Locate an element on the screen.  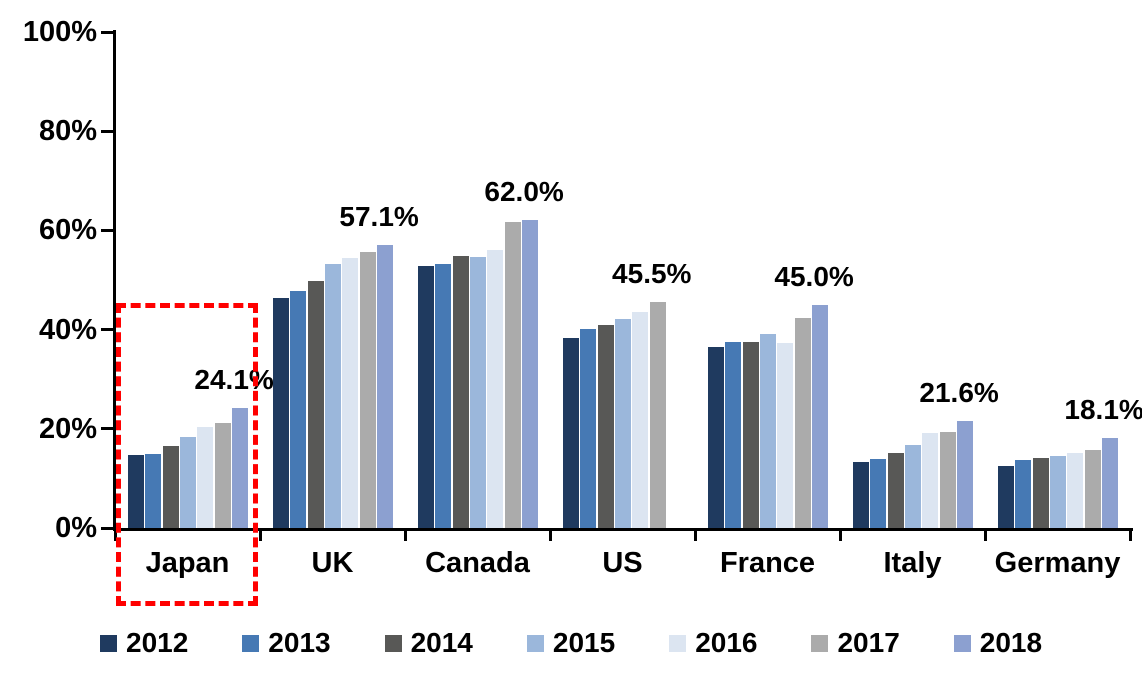
bar-uk-2015 is located at coordinates (333, 396).